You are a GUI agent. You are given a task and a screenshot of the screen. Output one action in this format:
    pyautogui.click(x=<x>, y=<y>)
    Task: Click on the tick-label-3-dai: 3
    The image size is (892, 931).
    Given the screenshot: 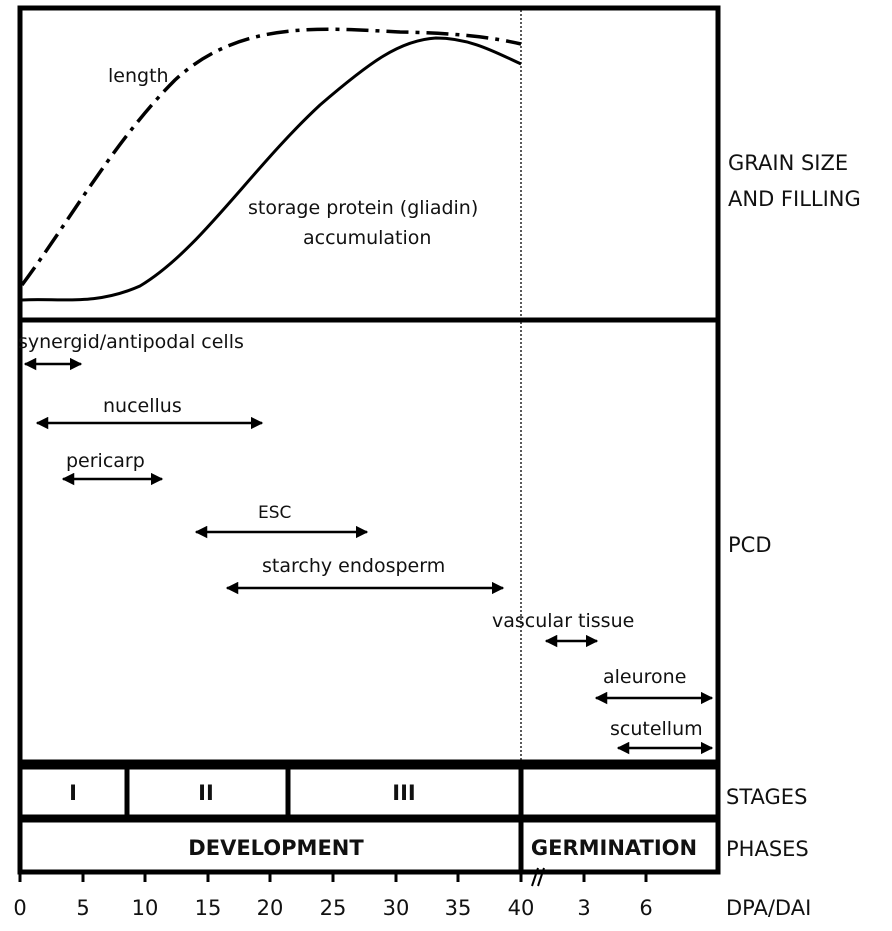 What is the action you would take?
    pyautogui.click(x=583, y=908)
    